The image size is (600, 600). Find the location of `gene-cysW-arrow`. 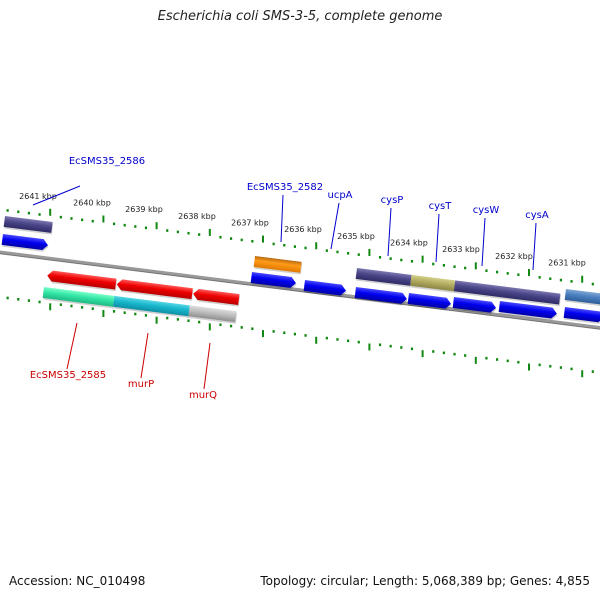

gene-cysW-arrow is located at coordinates (474, 305).